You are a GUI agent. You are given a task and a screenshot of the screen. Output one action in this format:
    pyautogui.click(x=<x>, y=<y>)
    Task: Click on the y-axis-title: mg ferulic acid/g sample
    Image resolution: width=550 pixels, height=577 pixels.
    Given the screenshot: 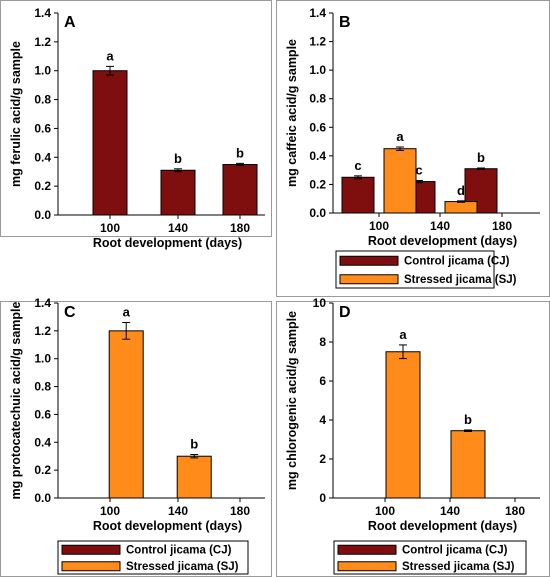 What is the action you would take?
    pyautogui.click(x=16, y=114)
    